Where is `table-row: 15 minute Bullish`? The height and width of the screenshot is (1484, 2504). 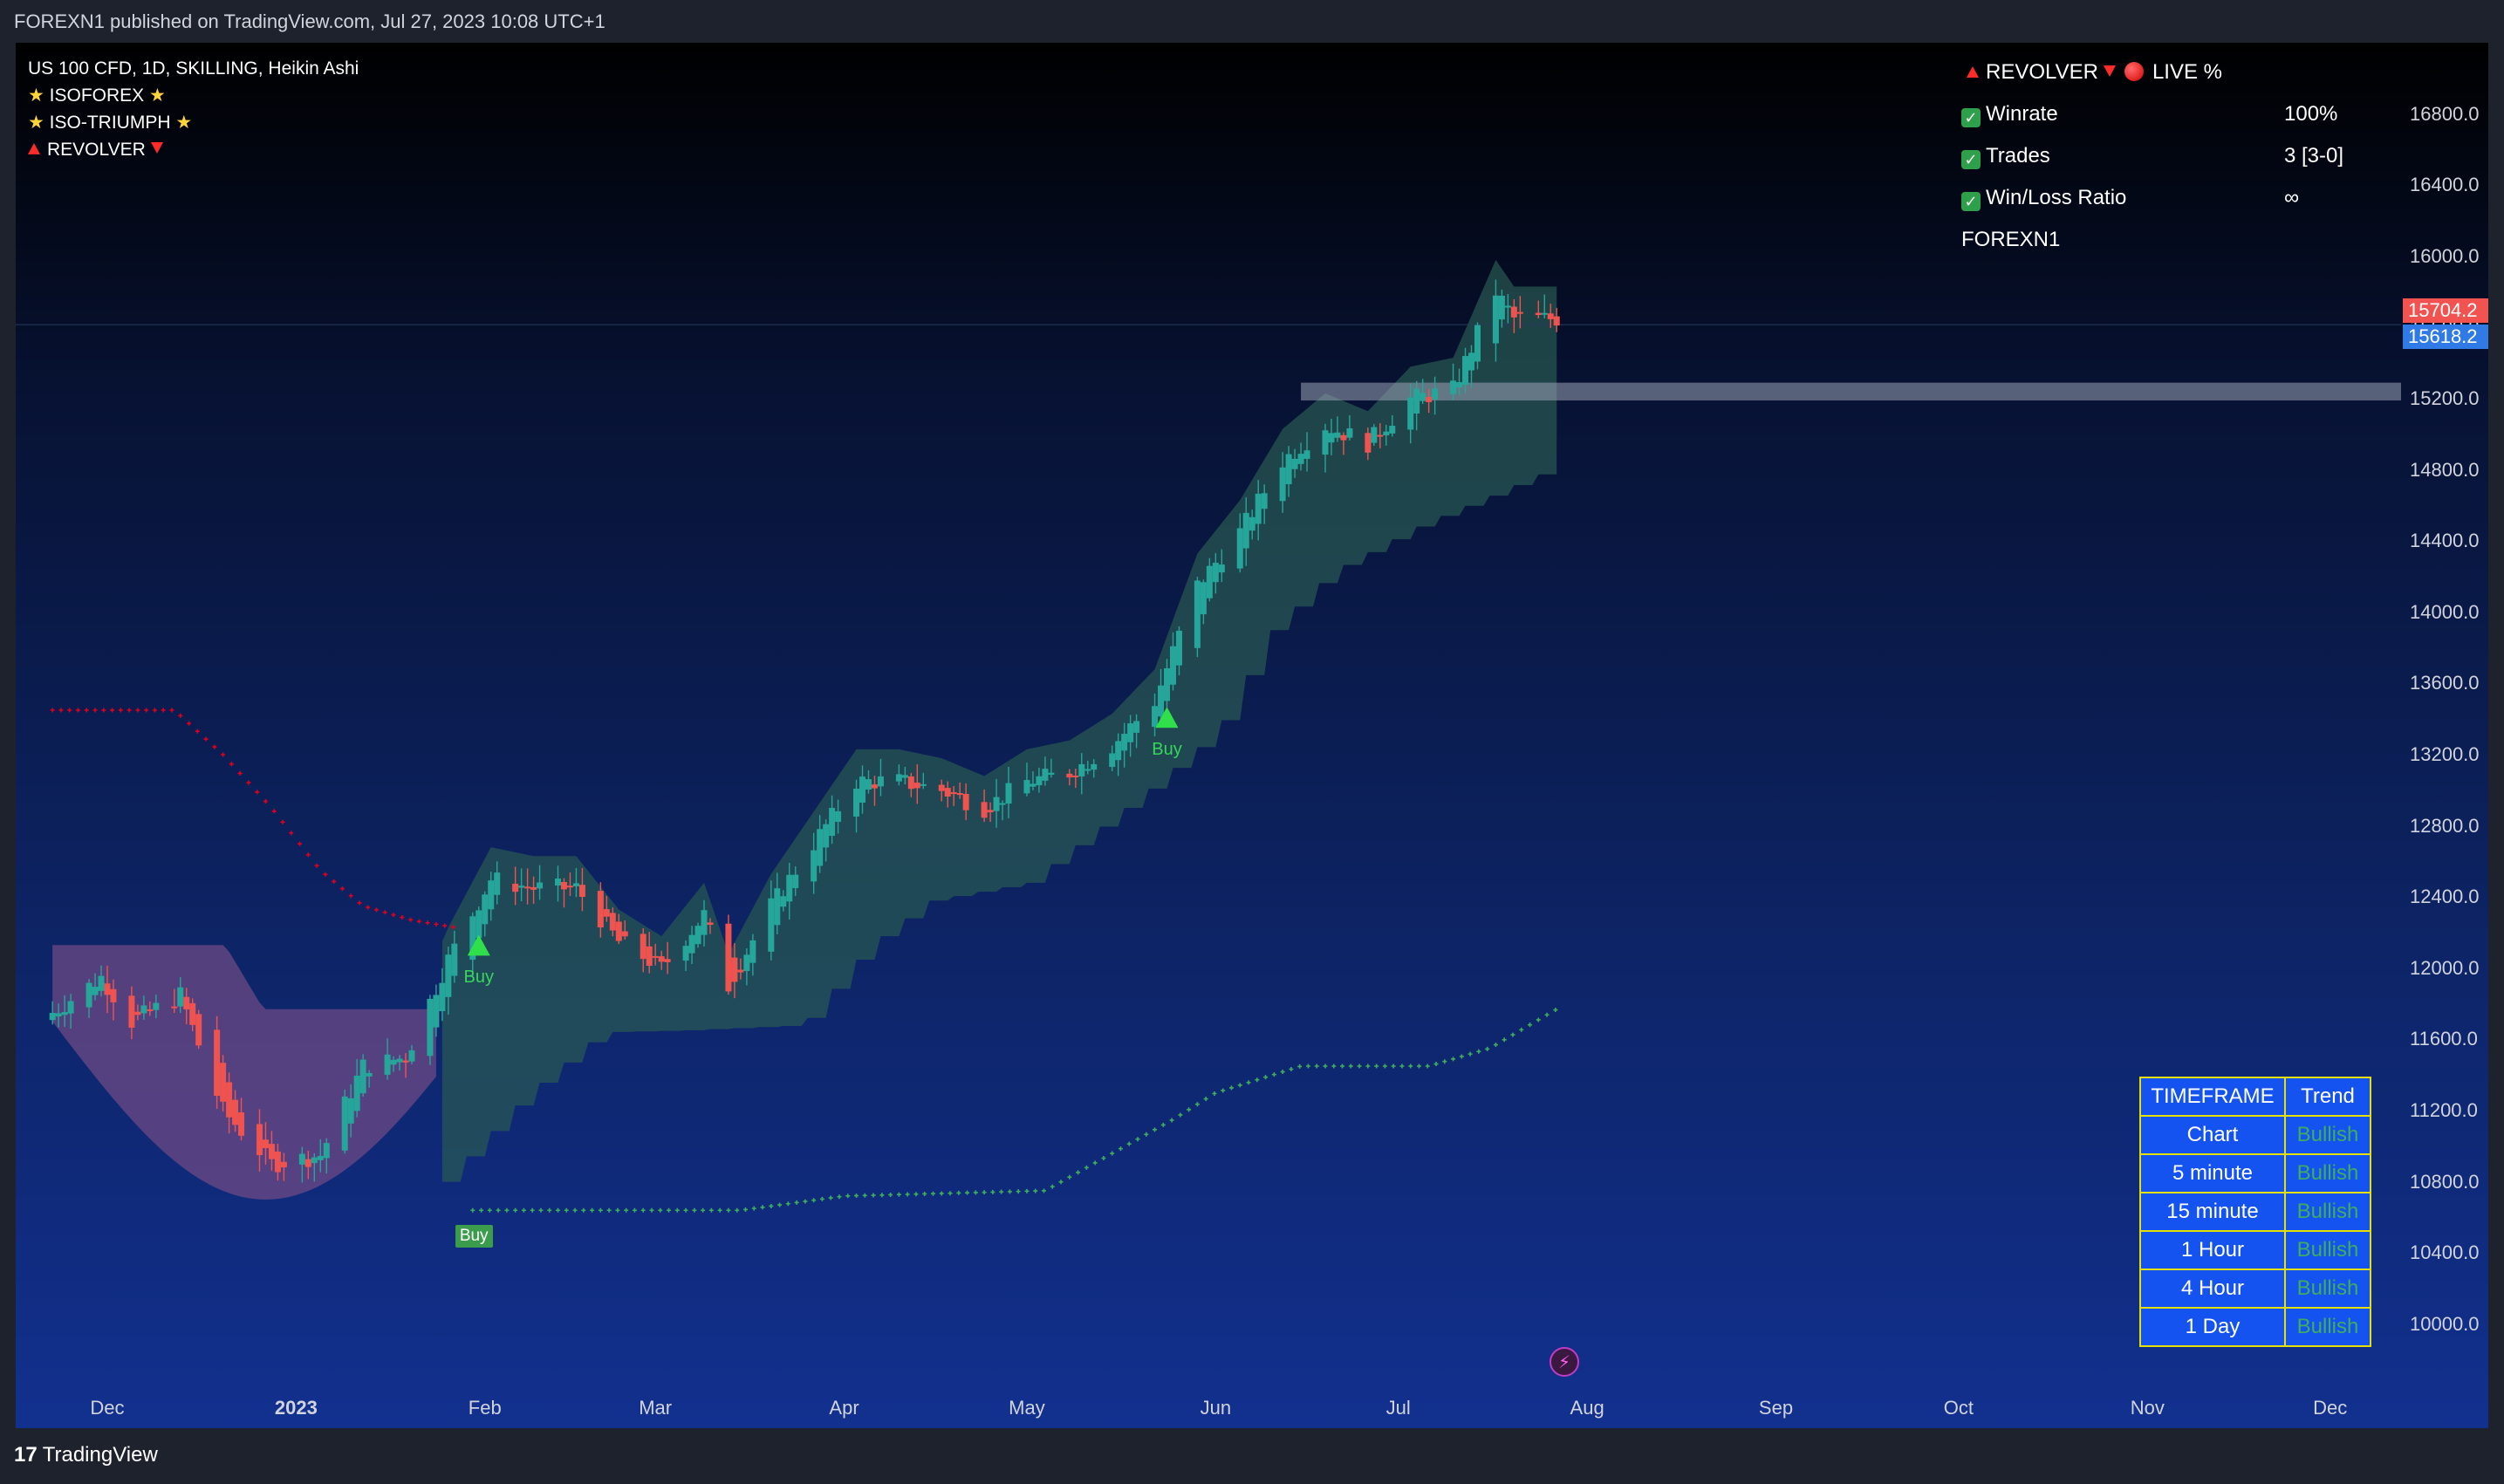
table-row: 15 minute Bullish is located at coordinates (2255, 1212).